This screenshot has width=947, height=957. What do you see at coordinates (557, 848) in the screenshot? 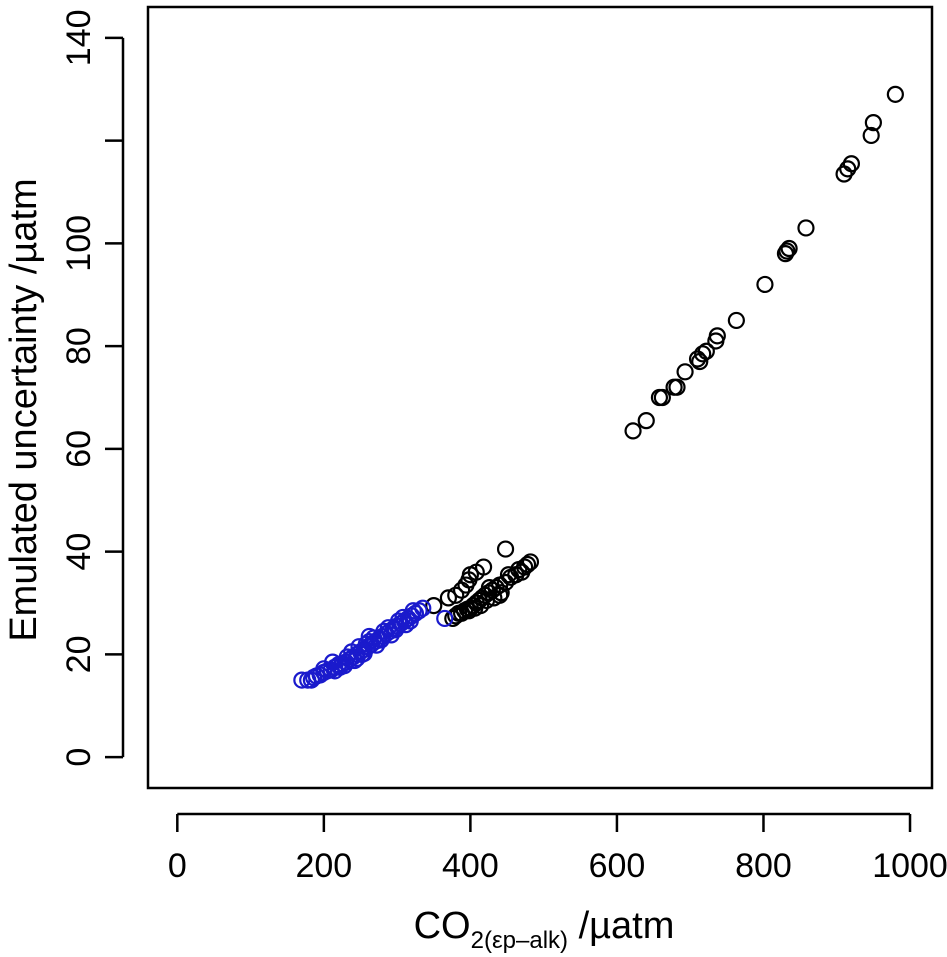
I see `x-axis: 0 200 400 600 800 1000` at bounding box center [557, 848].